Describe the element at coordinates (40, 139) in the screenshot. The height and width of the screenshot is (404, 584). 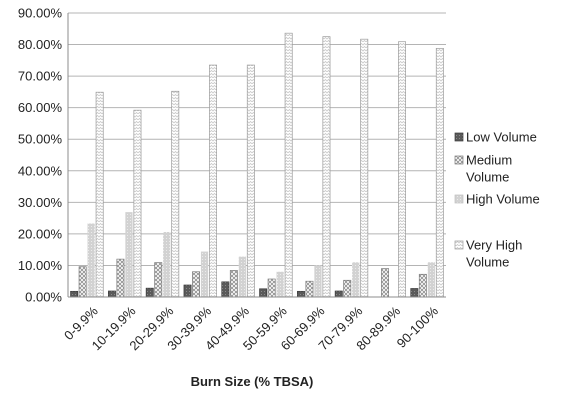
I see `y-tick-label: 50.00%` at that location.